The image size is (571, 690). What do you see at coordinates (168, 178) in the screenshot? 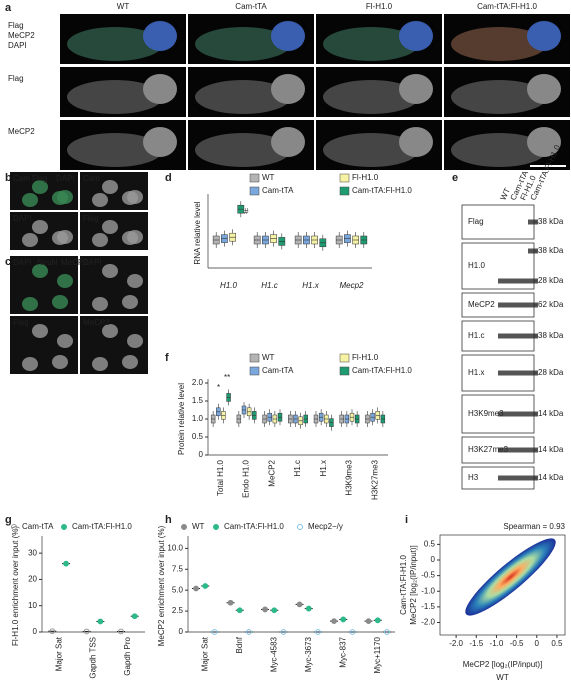
I see `panel-label: d` at bounding box center [168, 178].